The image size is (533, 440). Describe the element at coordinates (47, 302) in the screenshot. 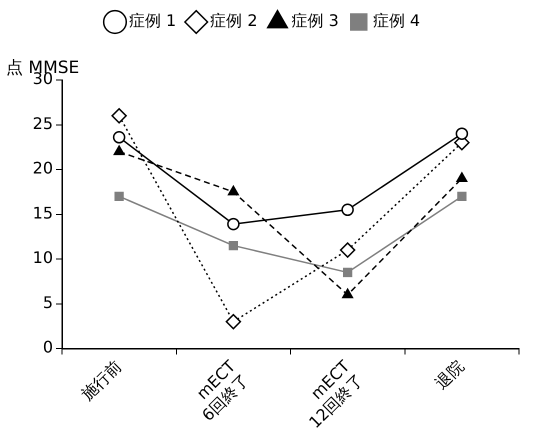

I see `y-tick-label: 5` at that location.